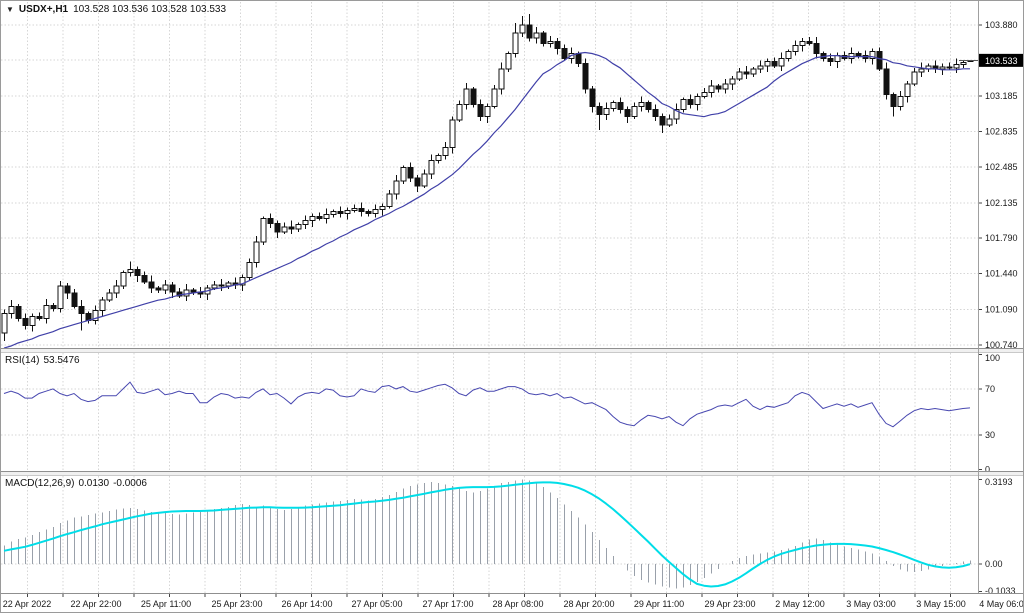 The image size is (1024, 613). I want to click on time-axis-label: 26 Apr 14:00, so click(306, 604).